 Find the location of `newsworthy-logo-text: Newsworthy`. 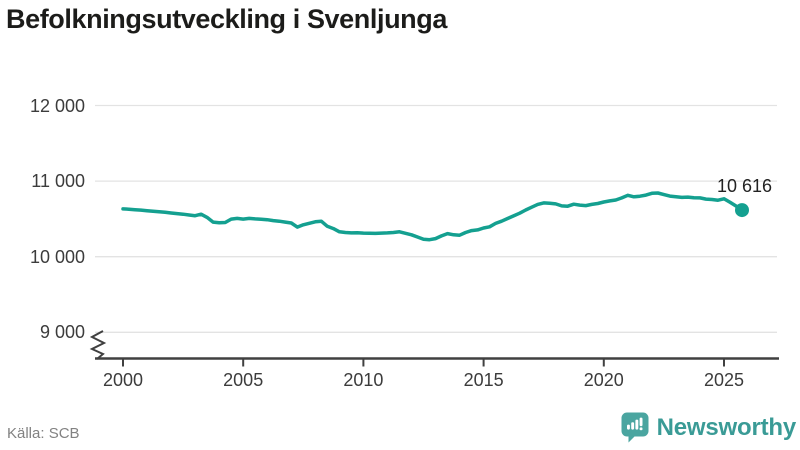

newsworthy-logo-text: Newsworthy is located at coordinates (726, 427).